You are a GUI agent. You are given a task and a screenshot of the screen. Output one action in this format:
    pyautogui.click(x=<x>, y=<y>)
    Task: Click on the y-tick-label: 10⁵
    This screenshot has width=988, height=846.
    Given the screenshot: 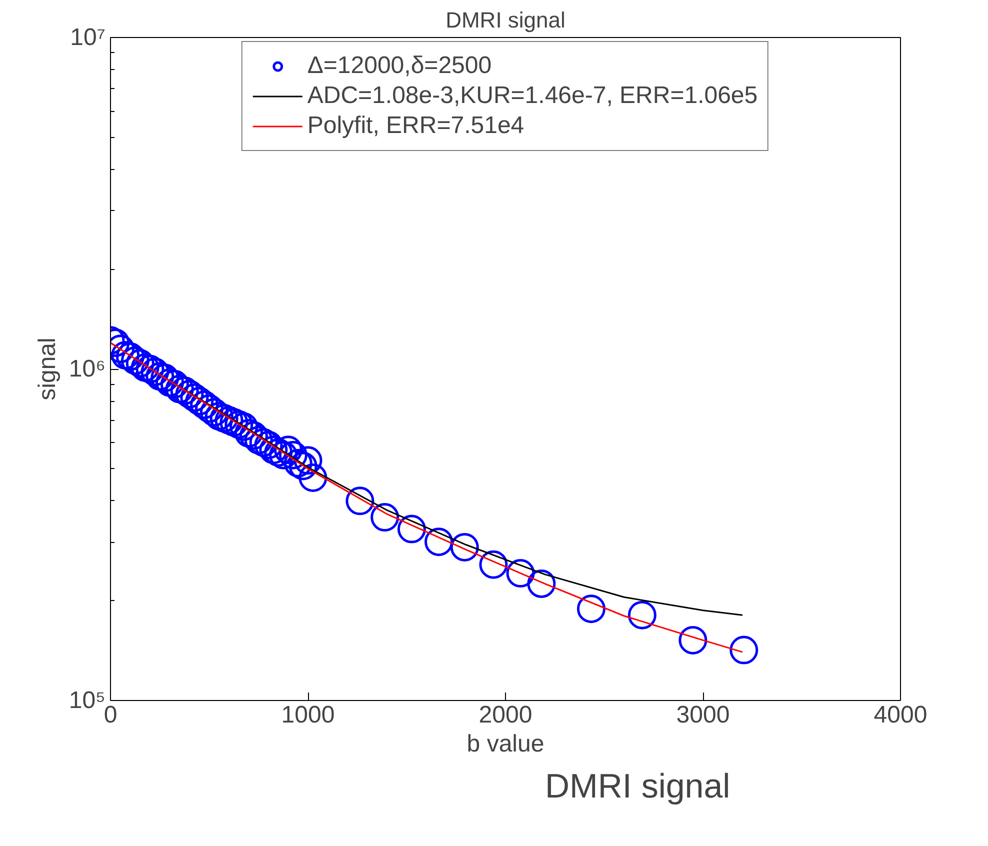 What is the action you would take?
    pyautogui.click(x=87, y=700)
    